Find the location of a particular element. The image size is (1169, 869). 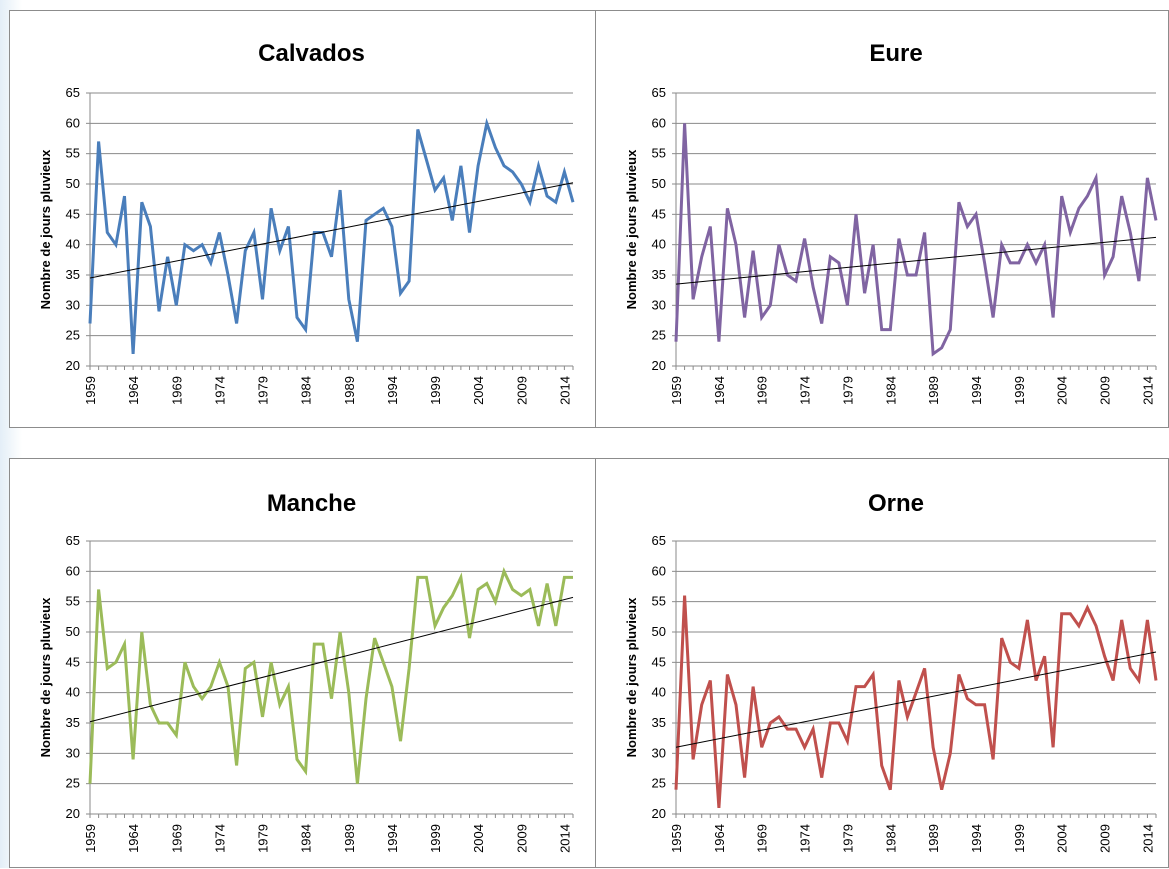

chart-title: Manche is located at coordinates (311, 503).